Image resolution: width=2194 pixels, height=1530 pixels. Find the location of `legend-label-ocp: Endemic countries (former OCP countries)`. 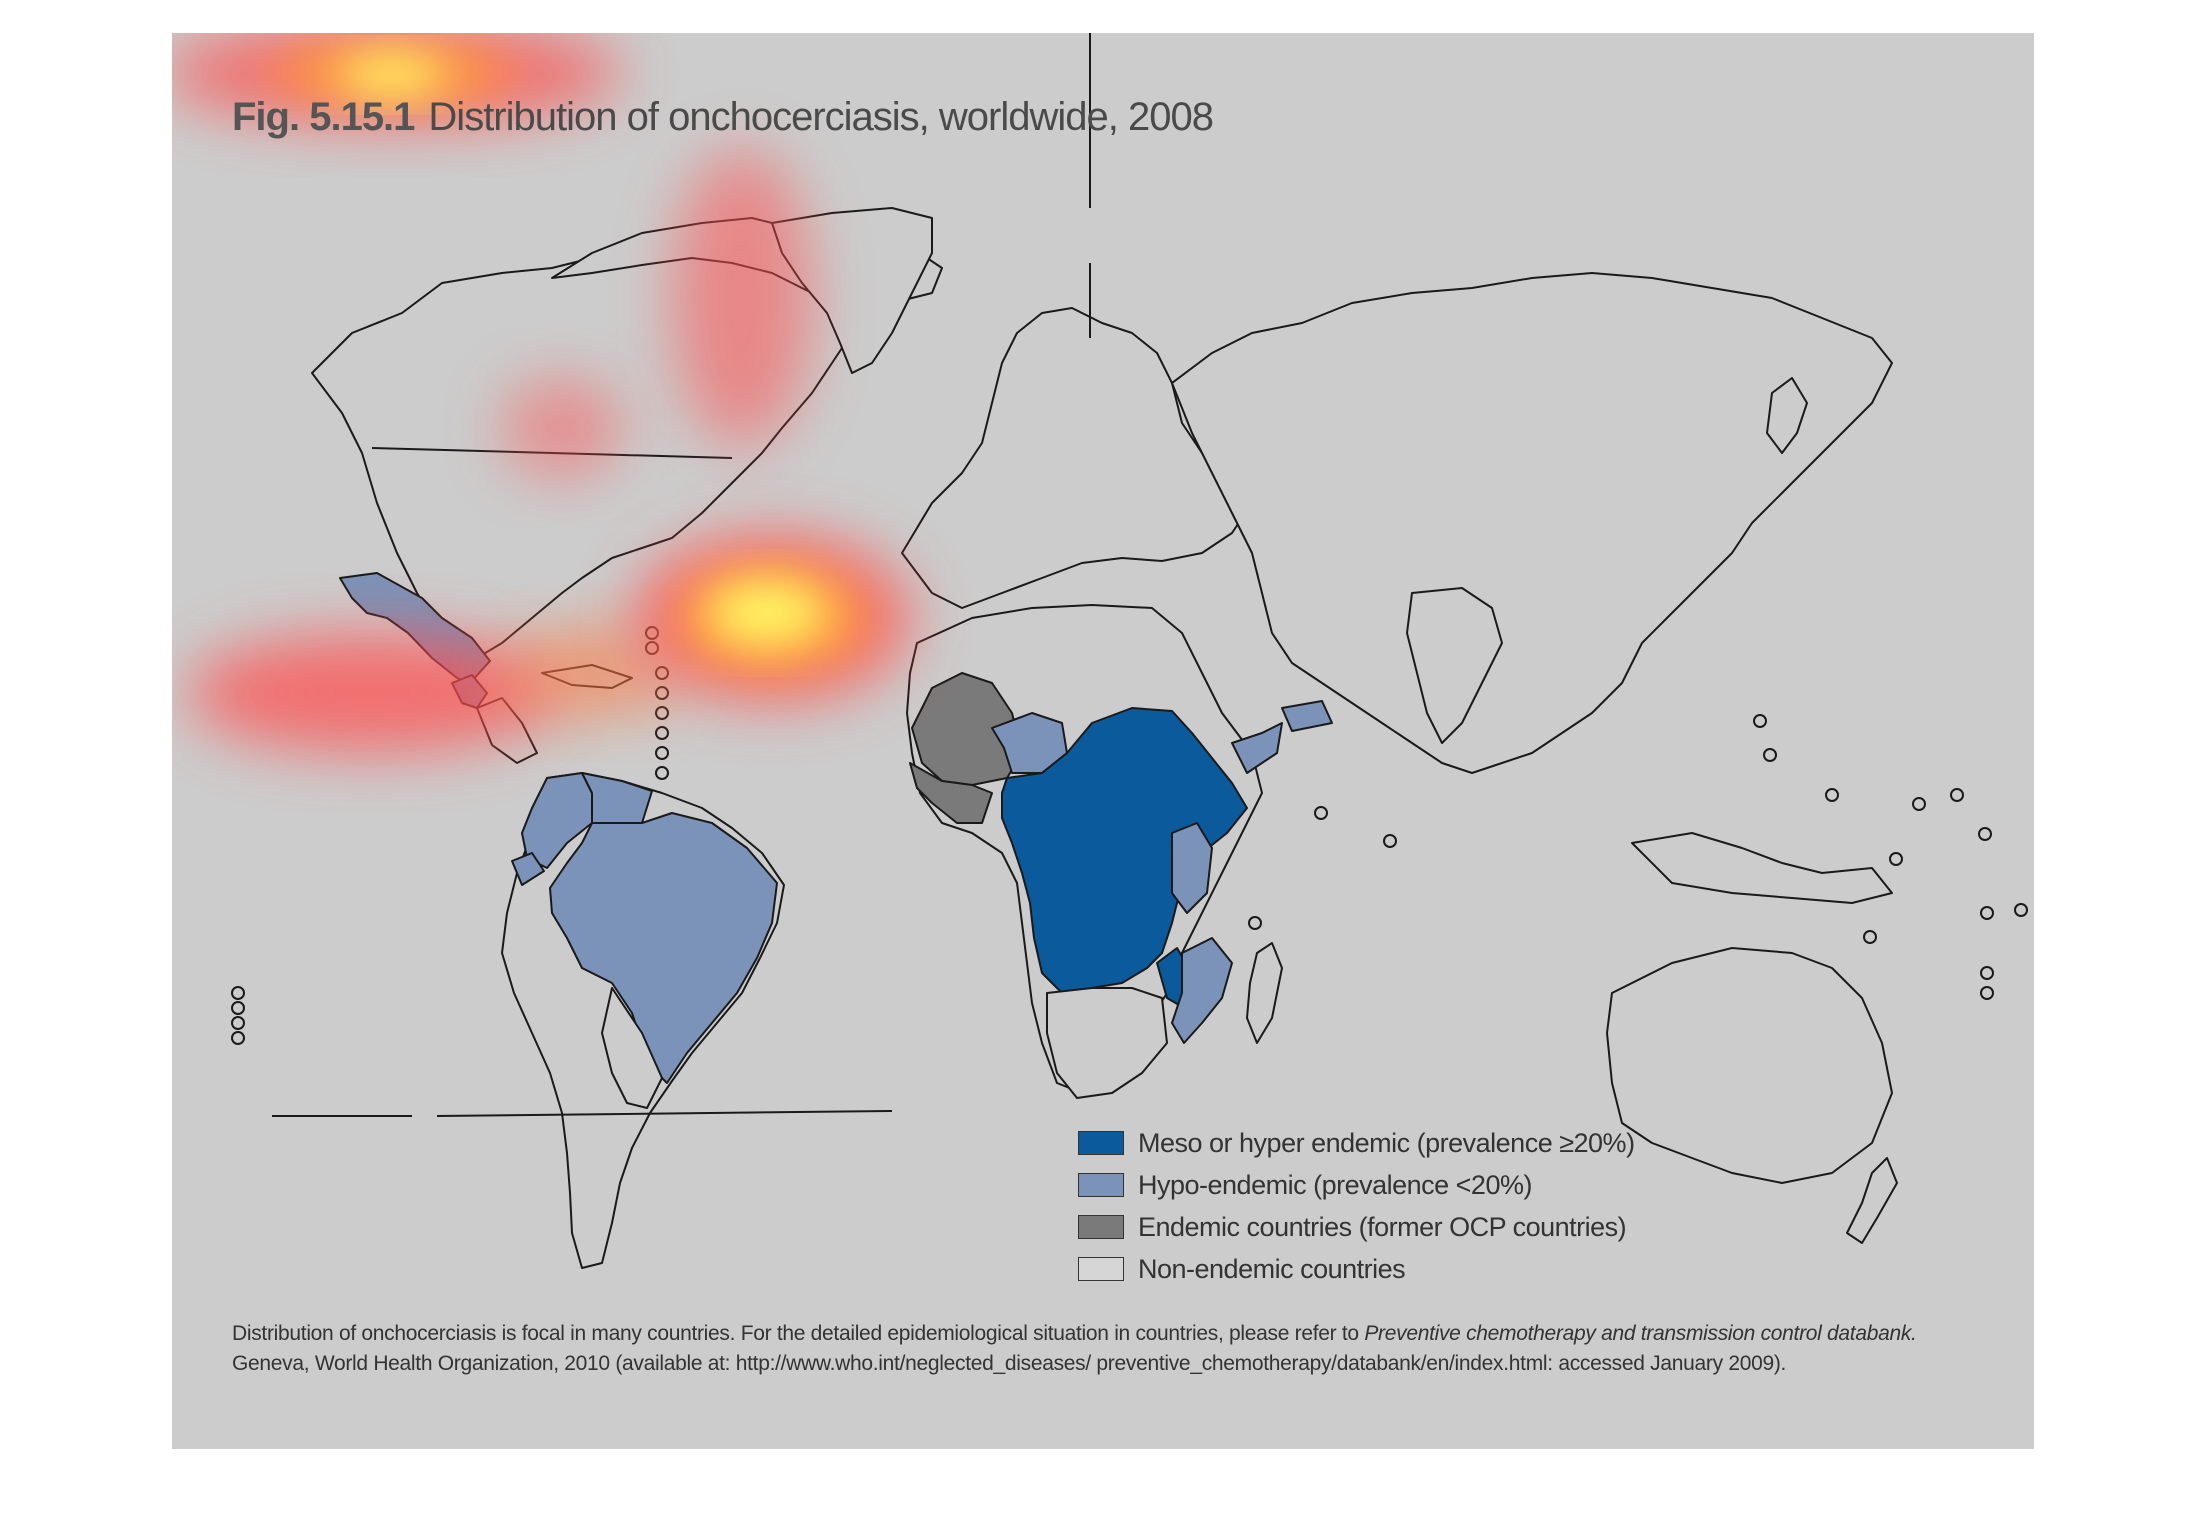

legend-label-ocp: Endemic countries (former OCP countries) is located at coordinates (1382, 1226).